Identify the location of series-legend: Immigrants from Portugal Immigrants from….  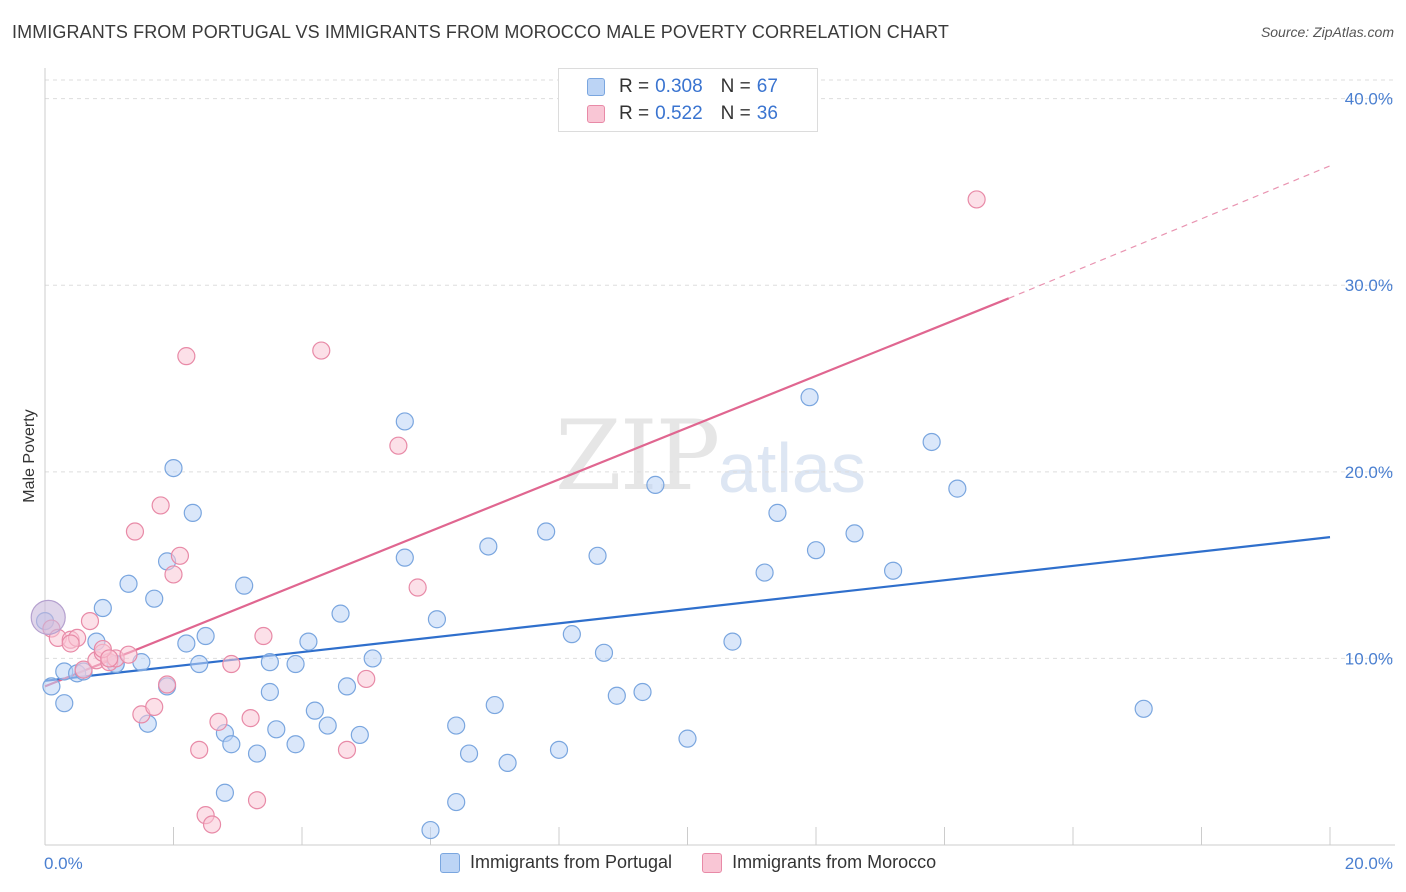
(703, 862).